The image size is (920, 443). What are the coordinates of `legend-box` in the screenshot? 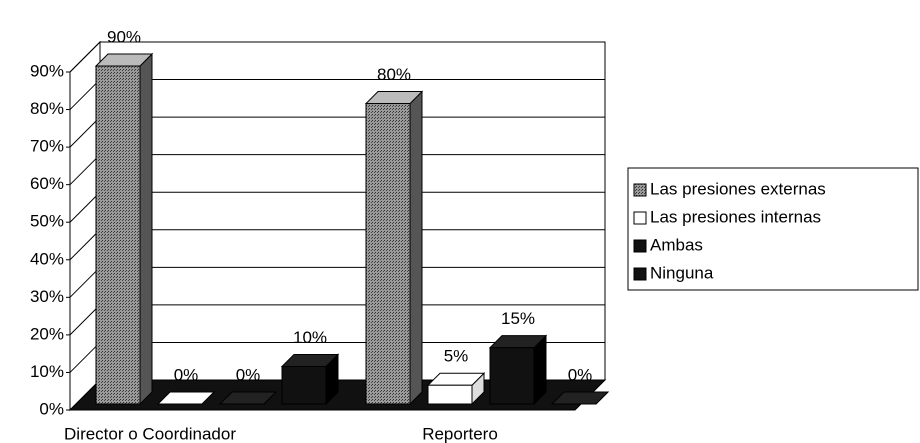 It's located at (773, 229).